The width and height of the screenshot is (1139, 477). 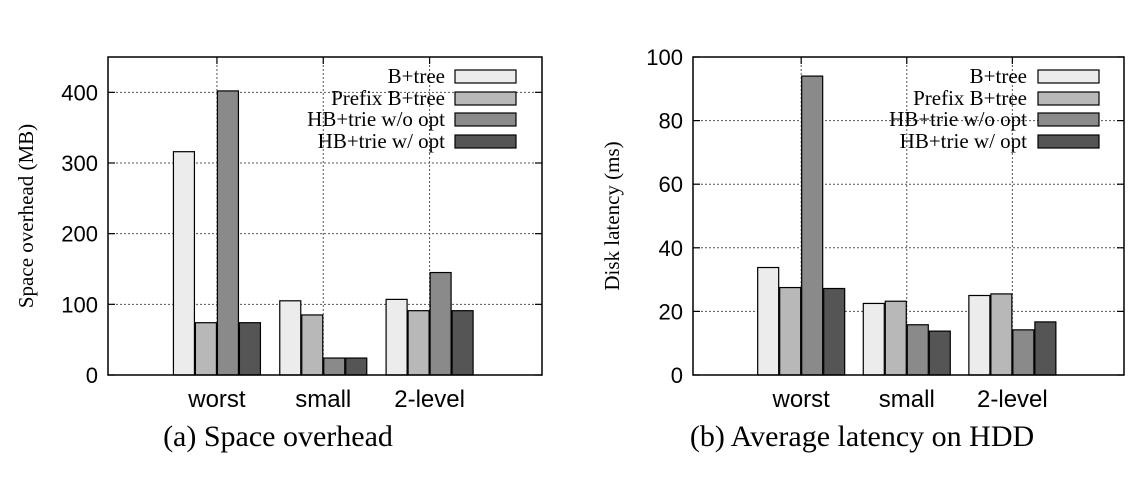 I want to click on y-axis-label: Disk latency (ms), so click(x=612, y=215).